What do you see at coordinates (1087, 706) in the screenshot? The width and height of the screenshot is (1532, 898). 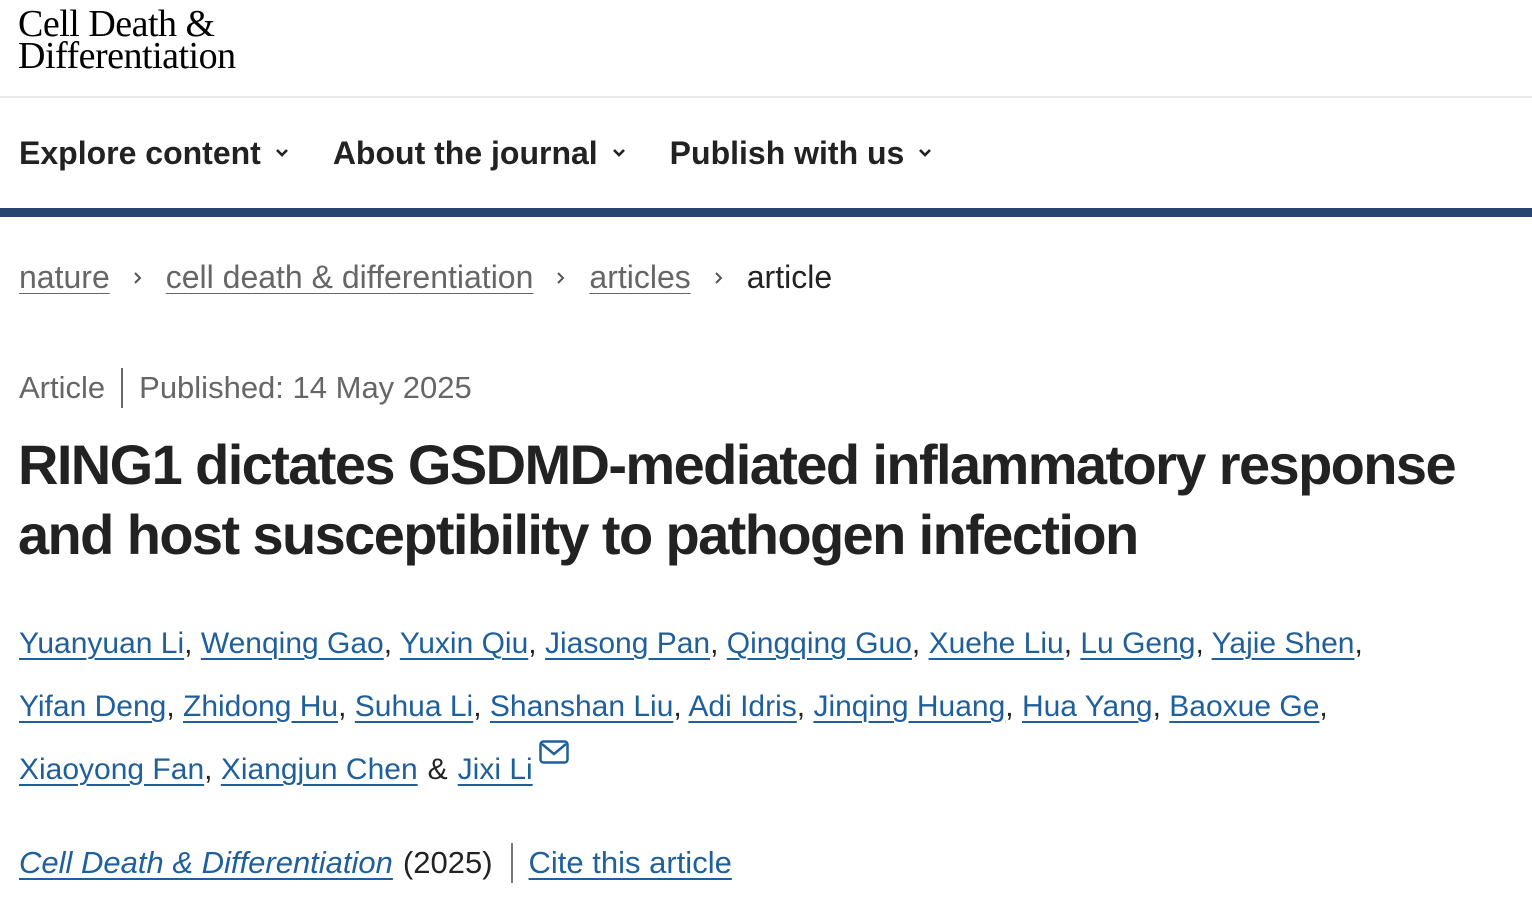 I see `author-link: Hua Yang` at bounding box center [1087, 706].